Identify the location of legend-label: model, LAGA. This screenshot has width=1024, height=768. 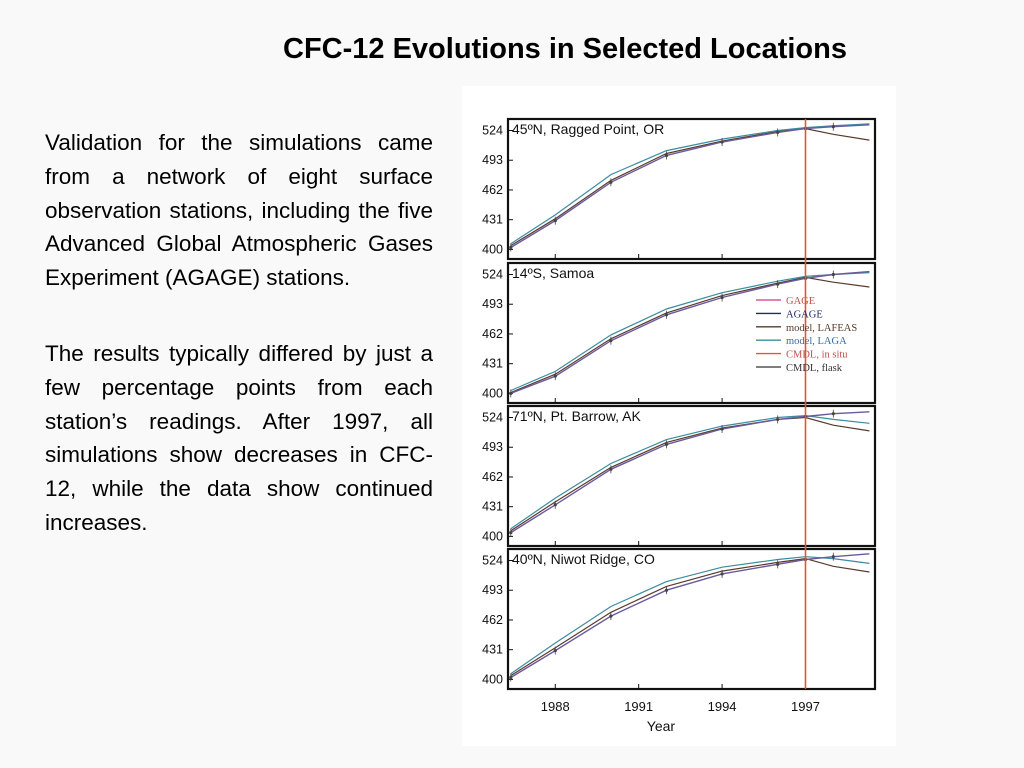
(816, 341).